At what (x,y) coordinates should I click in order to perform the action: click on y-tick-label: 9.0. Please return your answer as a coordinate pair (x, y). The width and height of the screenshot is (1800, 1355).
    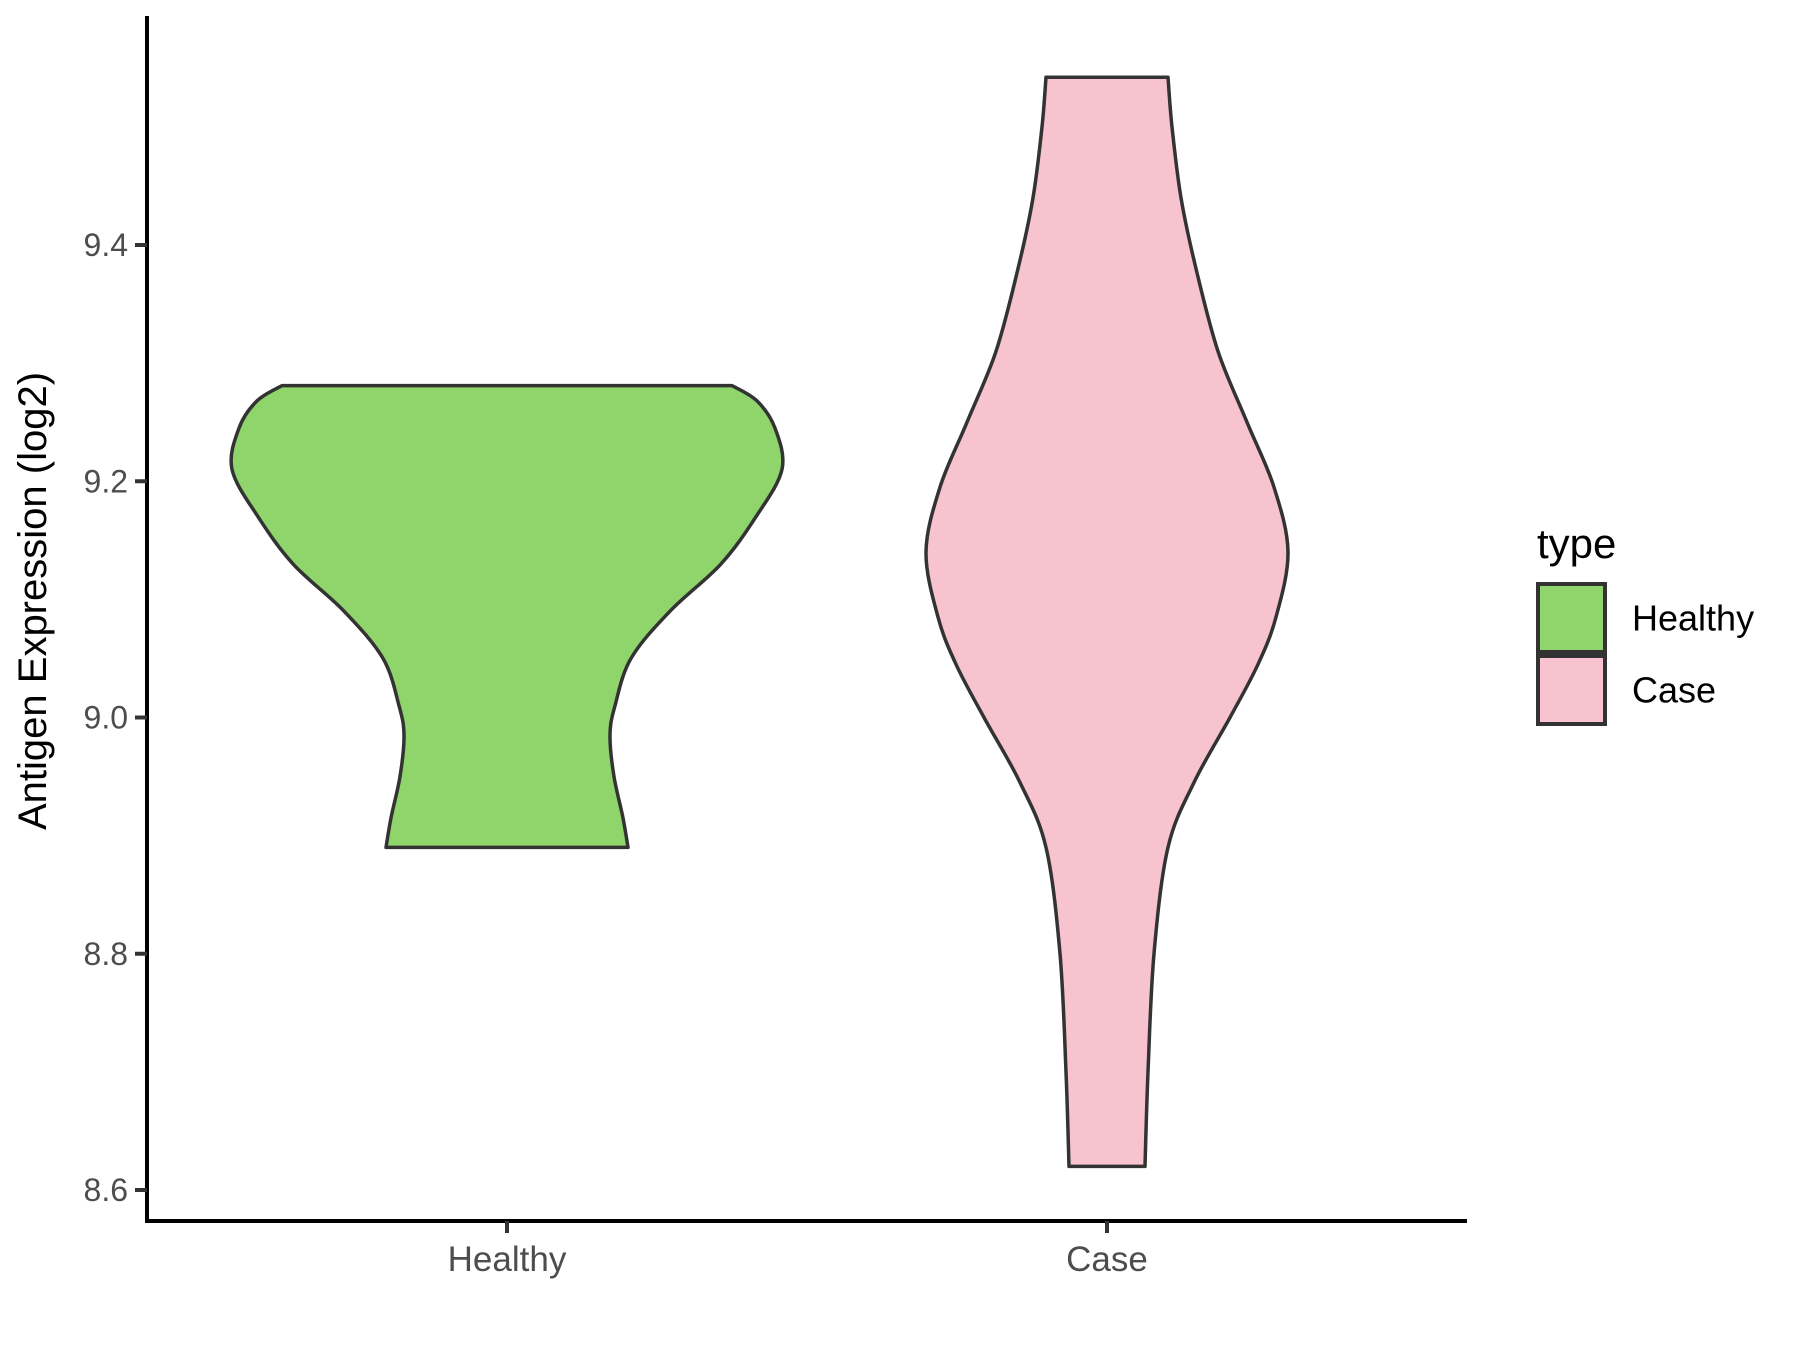
    Looking at the image, I should click on (106, 718).